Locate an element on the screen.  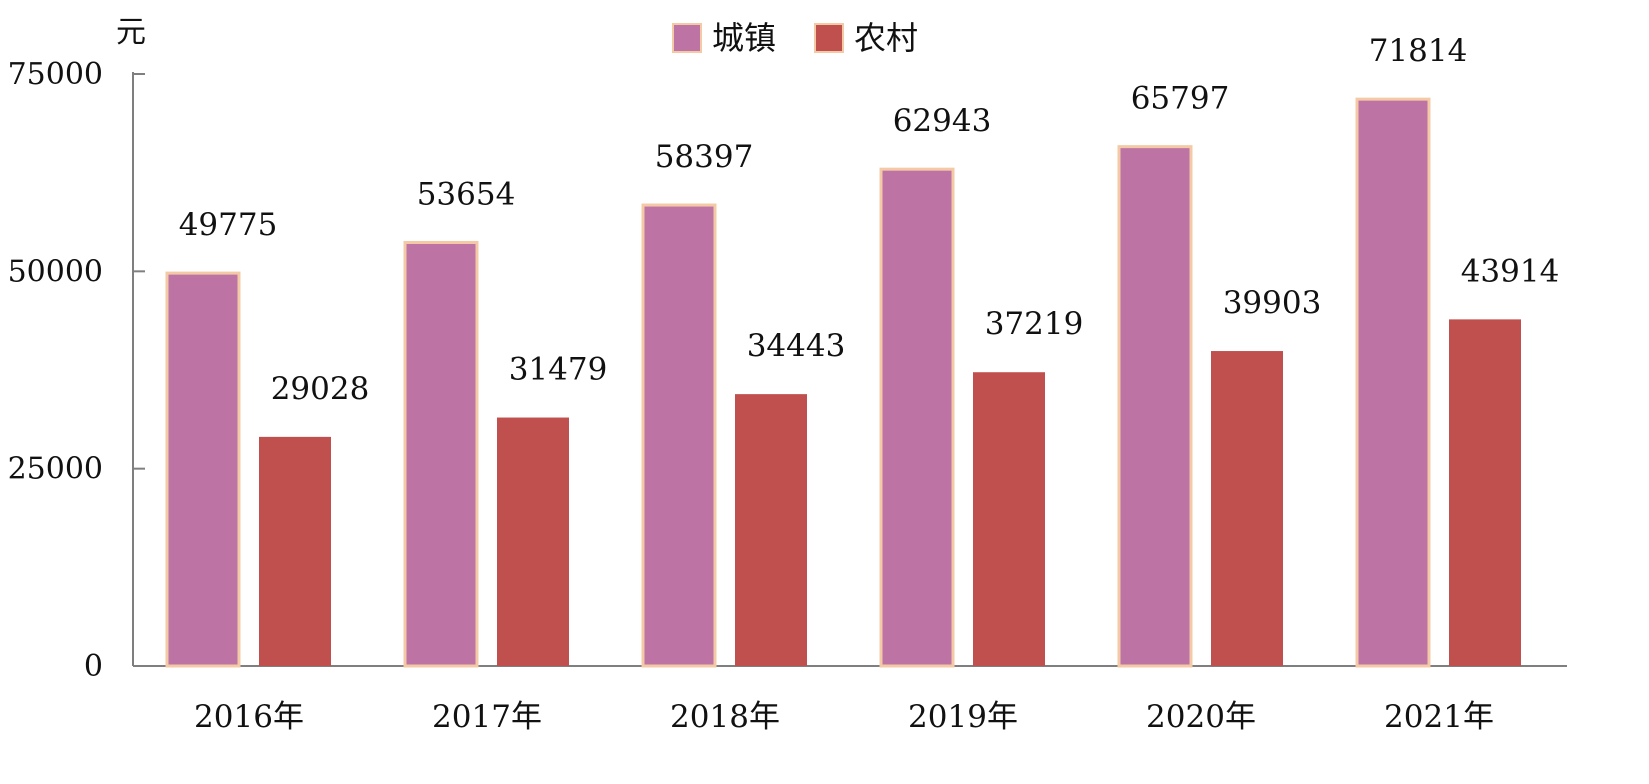
y-tick-label: 75000 is located at coordinates (55, 74).